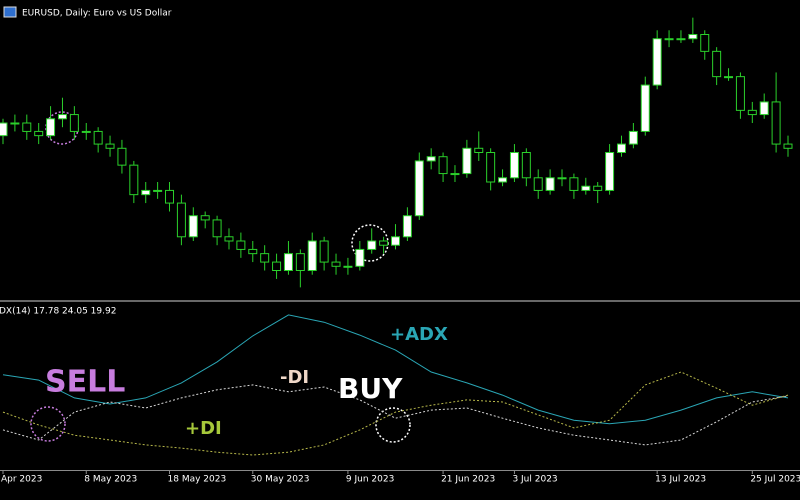 The image size is (800, 500). Describe the element at coordinates (775, 480) in the screenshot. I see `x-tick-label: 25 Jul 2023` at that location.